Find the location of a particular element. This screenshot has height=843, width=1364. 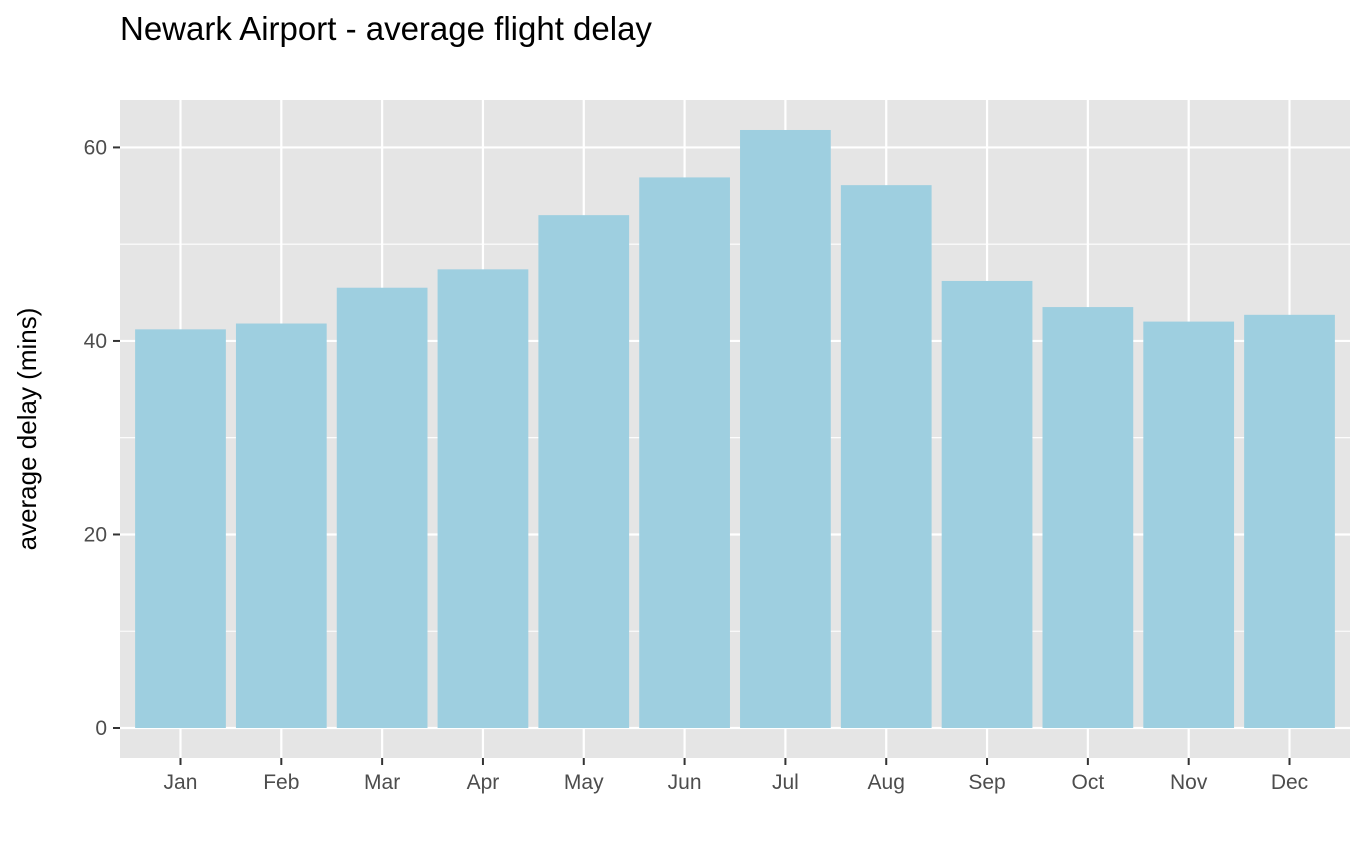

y-axis: 0 20 40 60 is located at coordinates (102, 438).